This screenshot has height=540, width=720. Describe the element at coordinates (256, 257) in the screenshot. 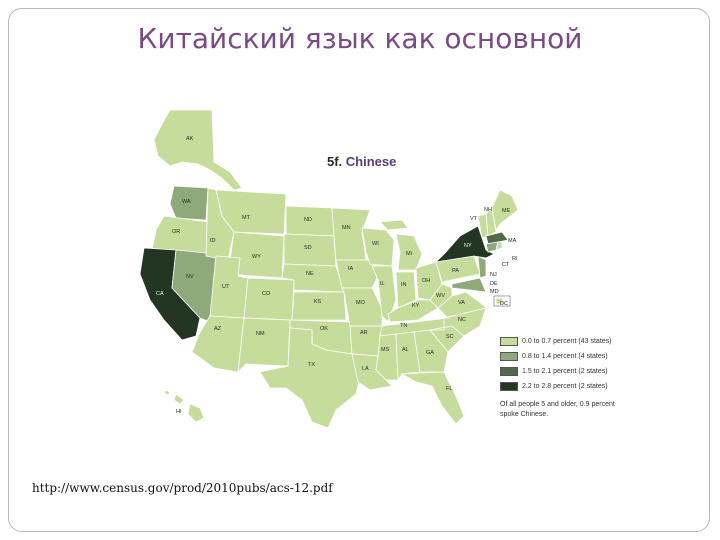

I see `label-wy: WY` at that location.